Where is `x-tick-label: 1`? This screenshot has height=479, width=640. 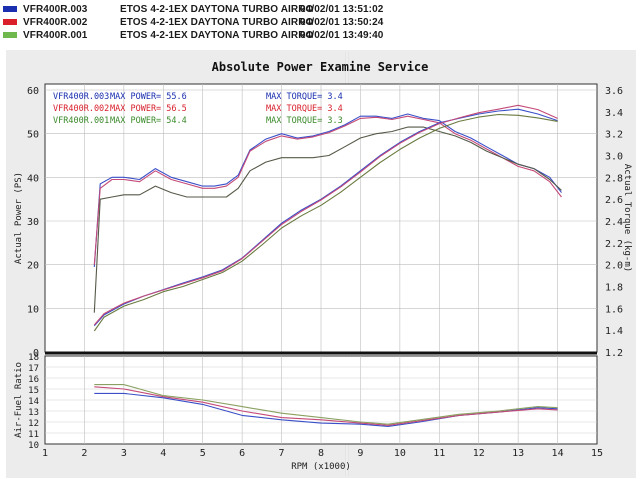 x-tick-label: 1 is located at coordinates (45, 453).